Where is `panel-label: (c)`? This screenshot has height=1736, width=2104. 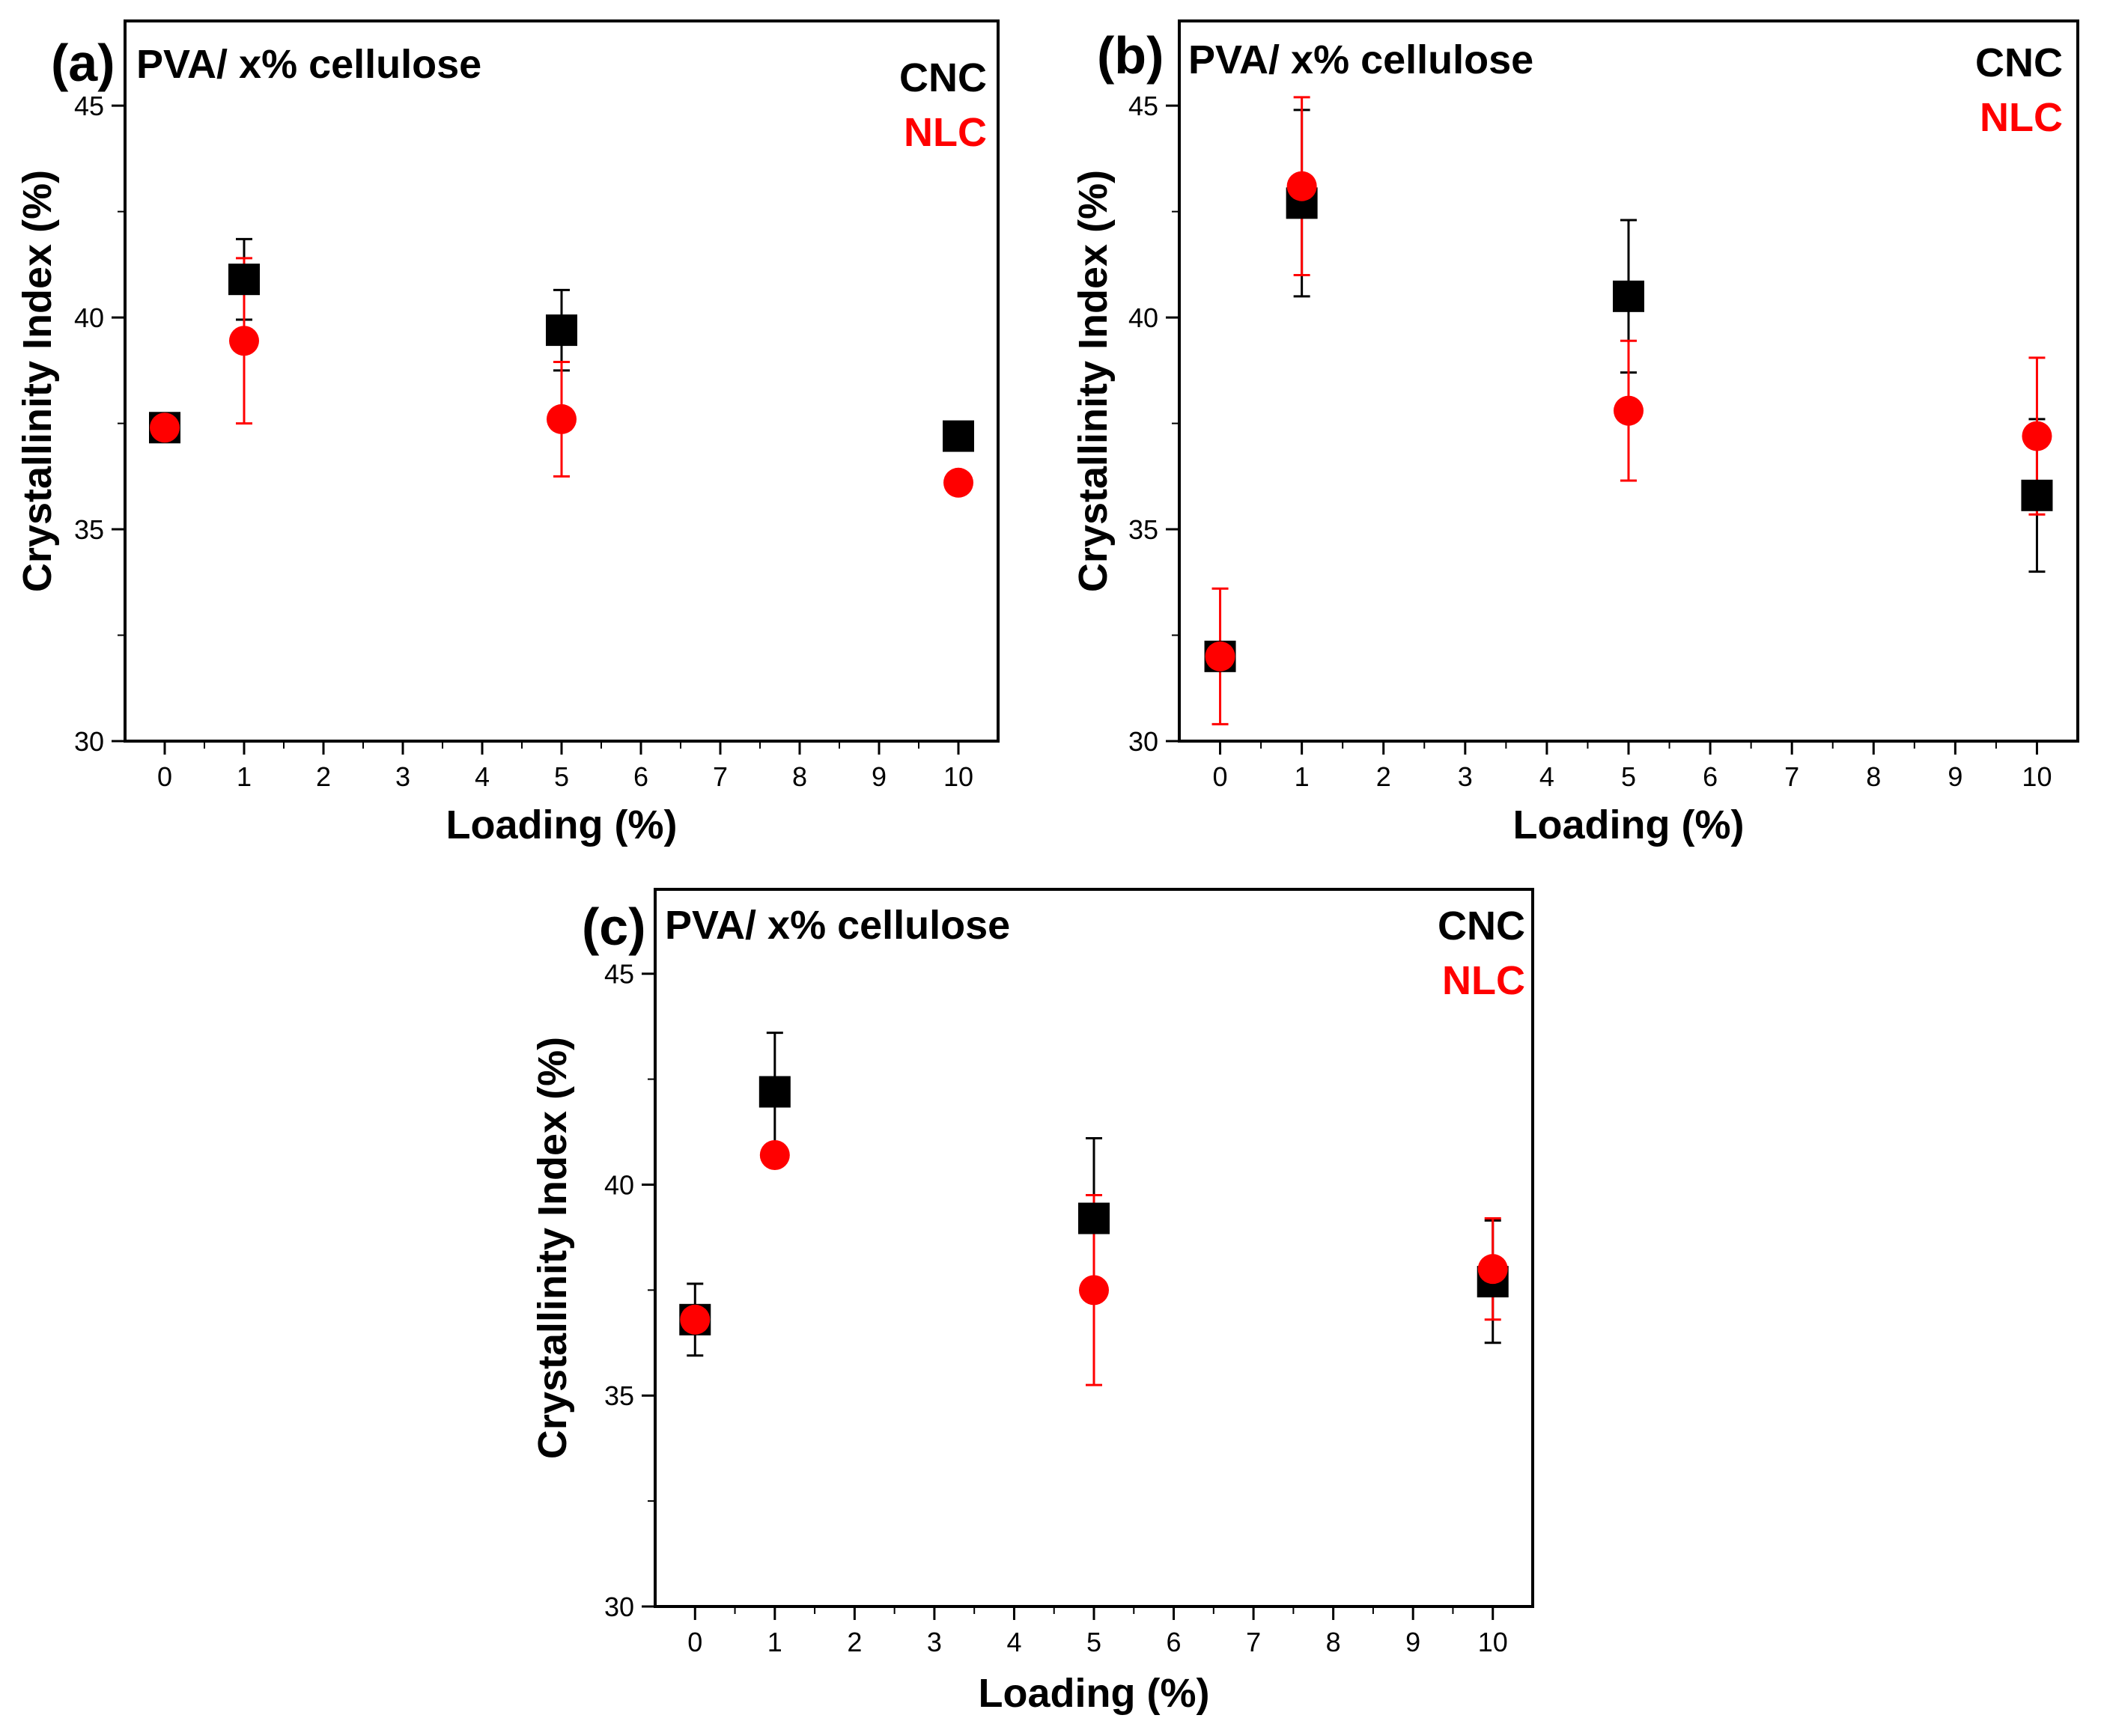
panel-label: (c) is located at coordinates (614, 927).